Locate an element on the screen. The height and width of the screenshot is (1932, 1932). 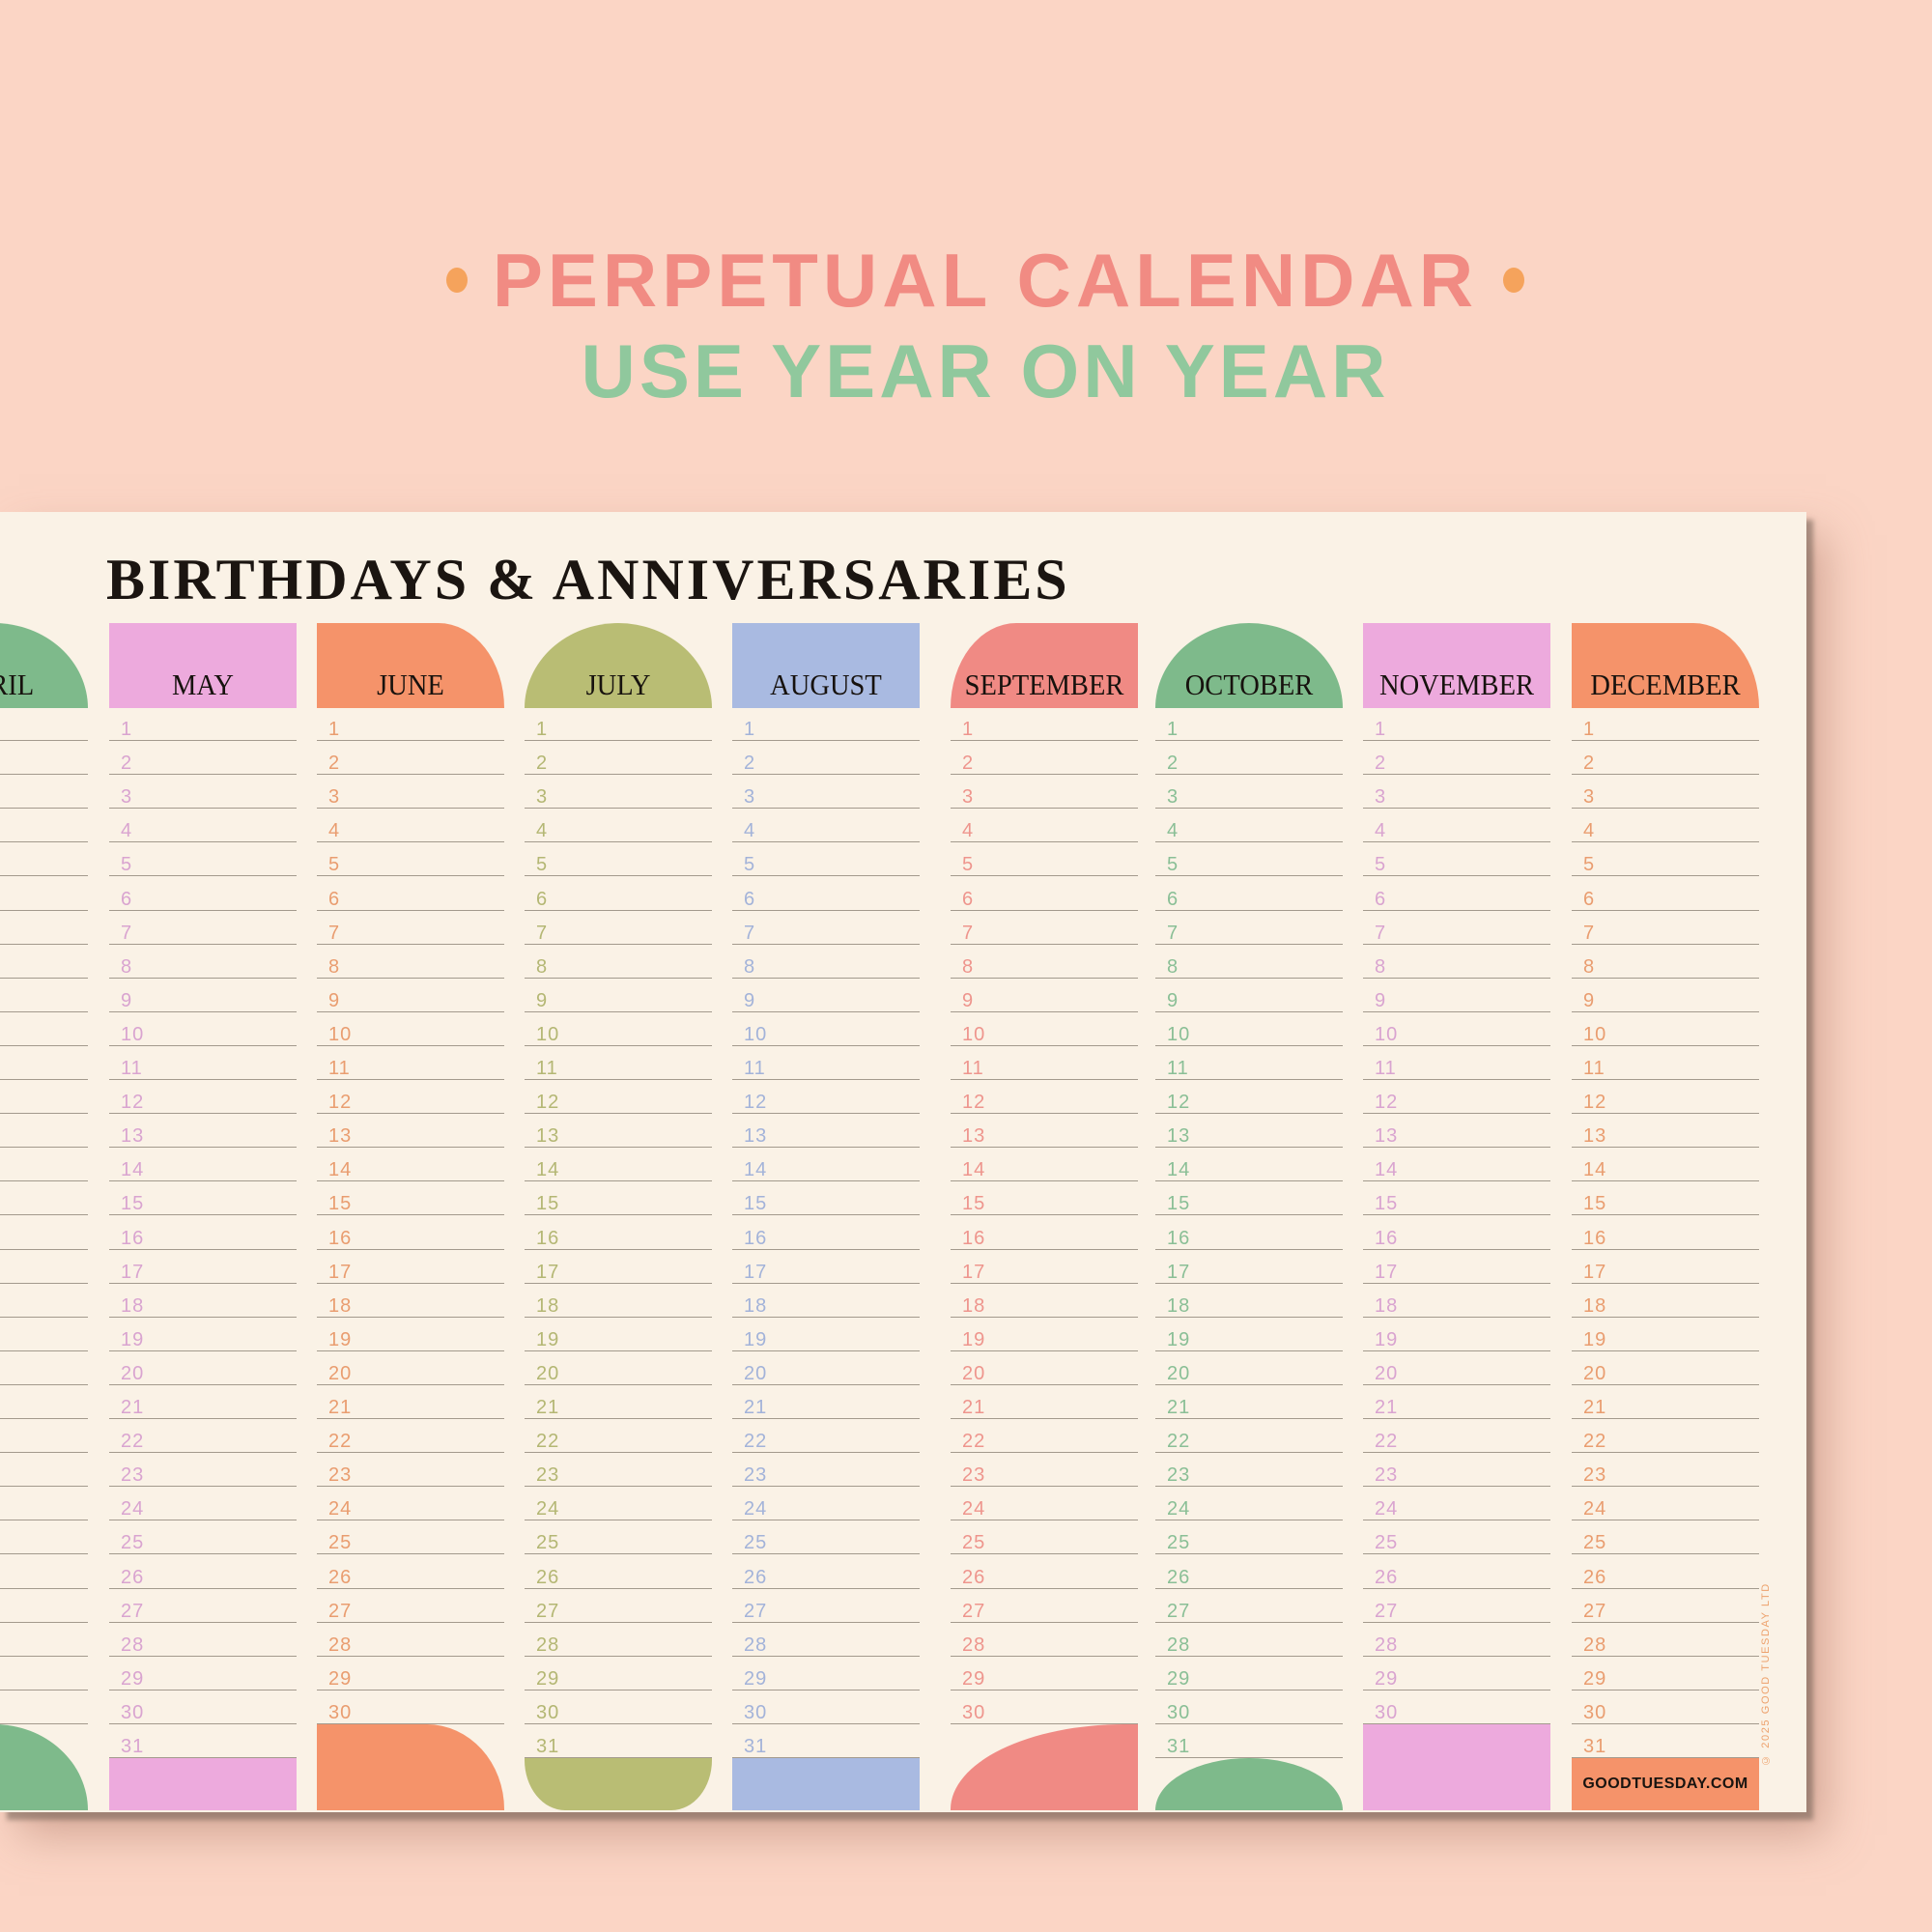
day-number: 2 is located at coordinates (542, 764).